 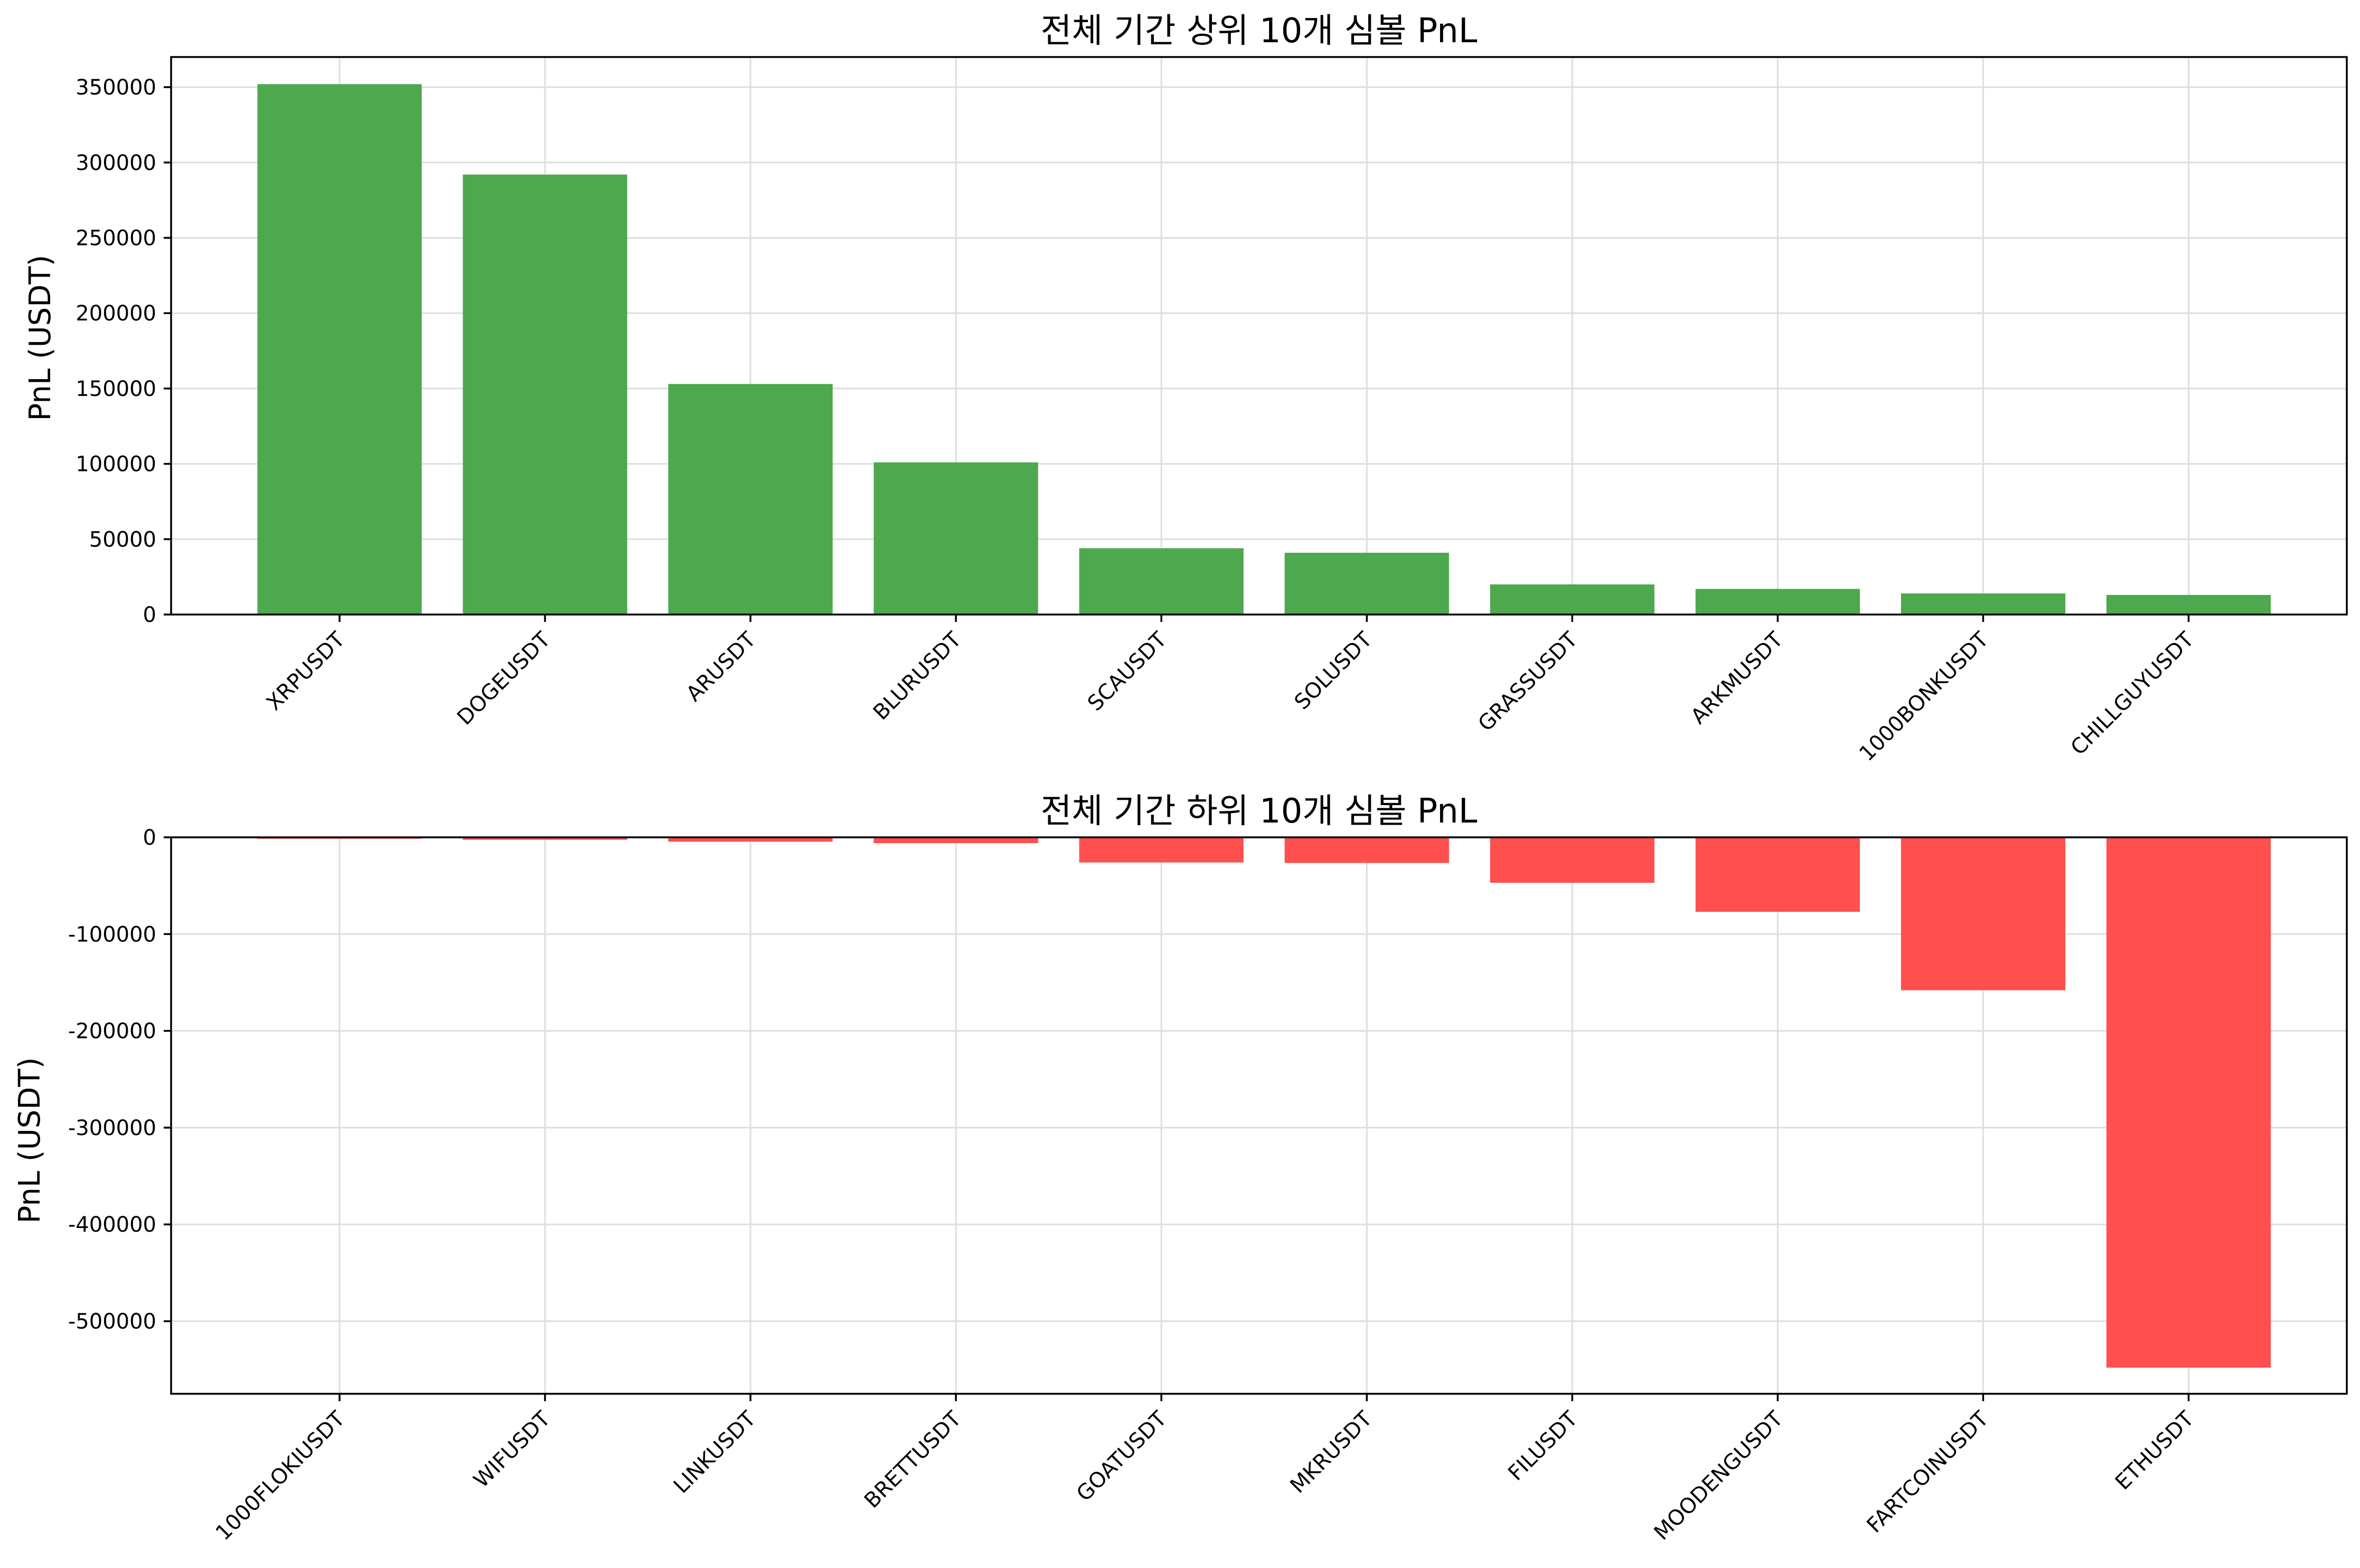 I want to click on top-chart-y-tick-label: 300000, so click(x=116, y=163).